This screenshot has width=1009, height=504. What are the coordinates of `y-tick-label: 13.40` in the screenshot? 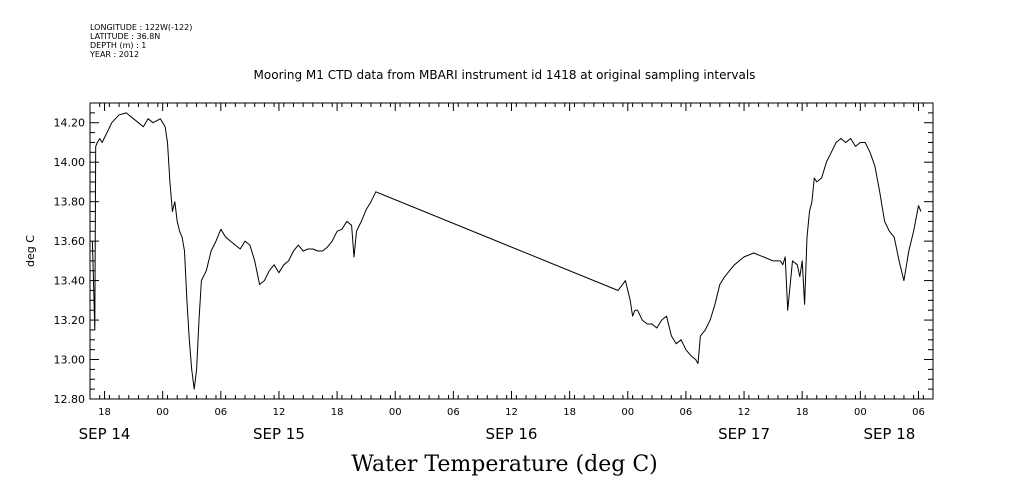 It's located at (70, 281).